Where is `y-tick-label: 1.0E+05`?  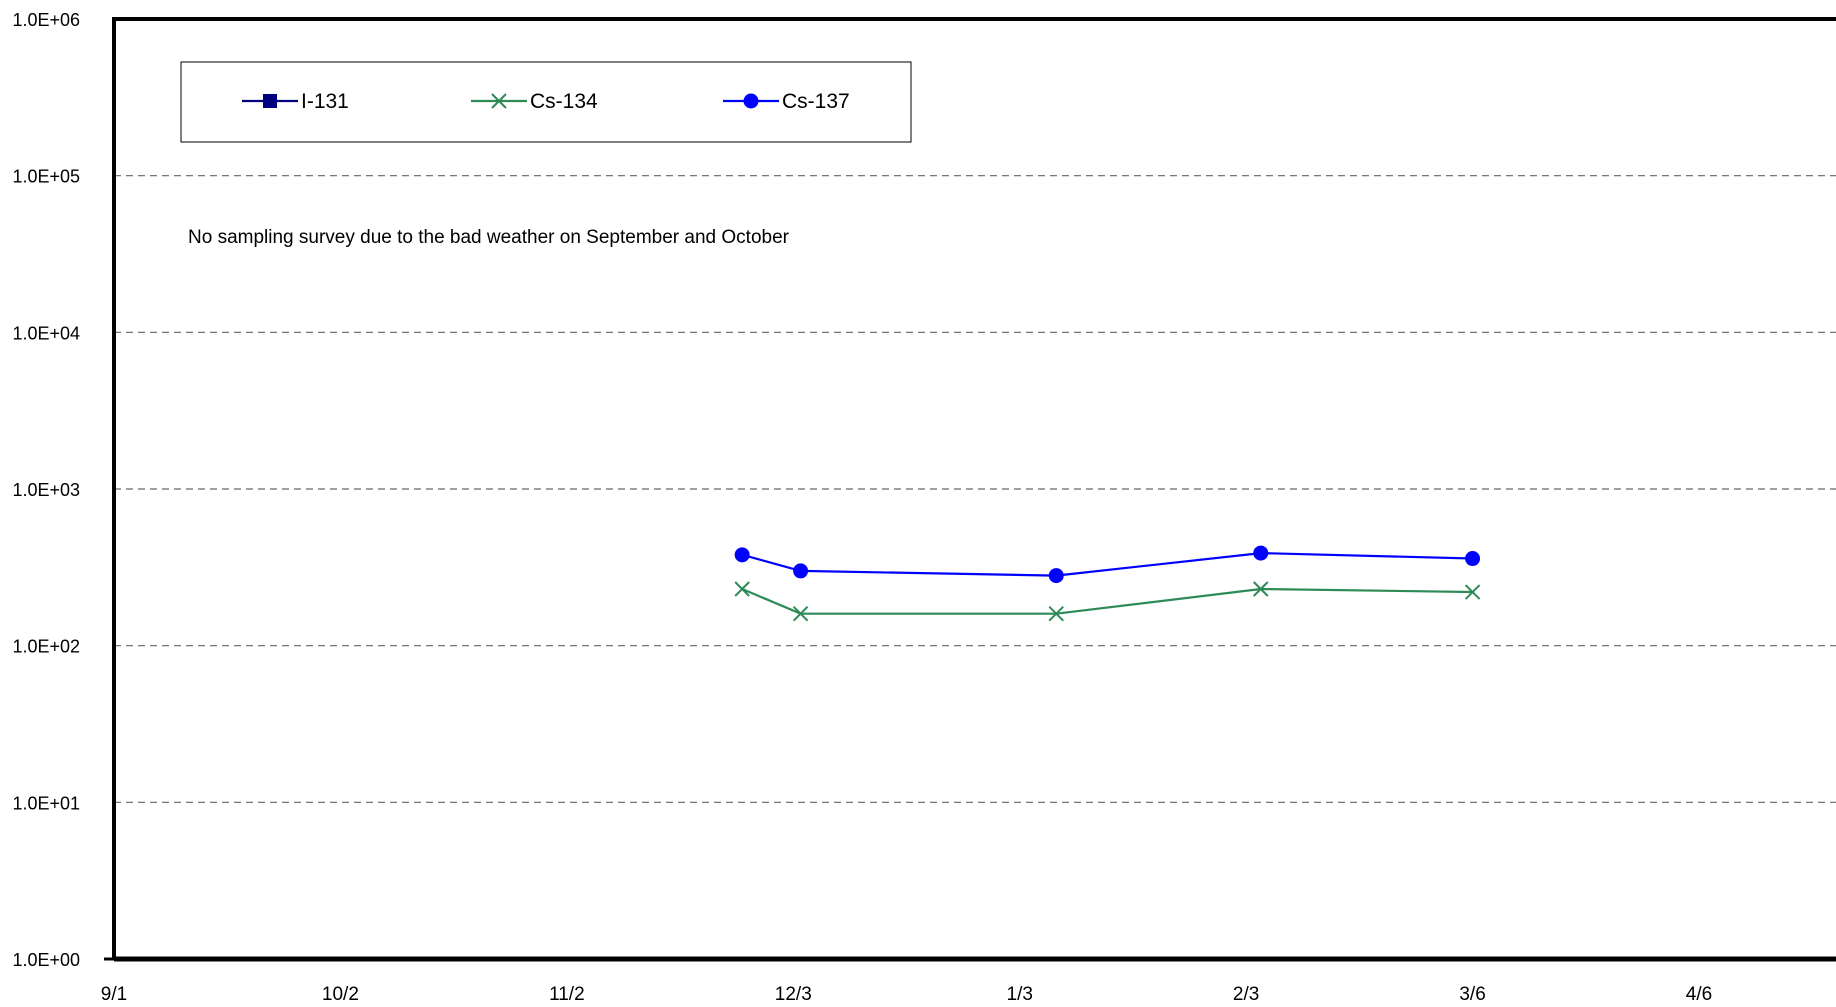
y-tick-label: 1.0E+05 is located at coordinates (46, 177).